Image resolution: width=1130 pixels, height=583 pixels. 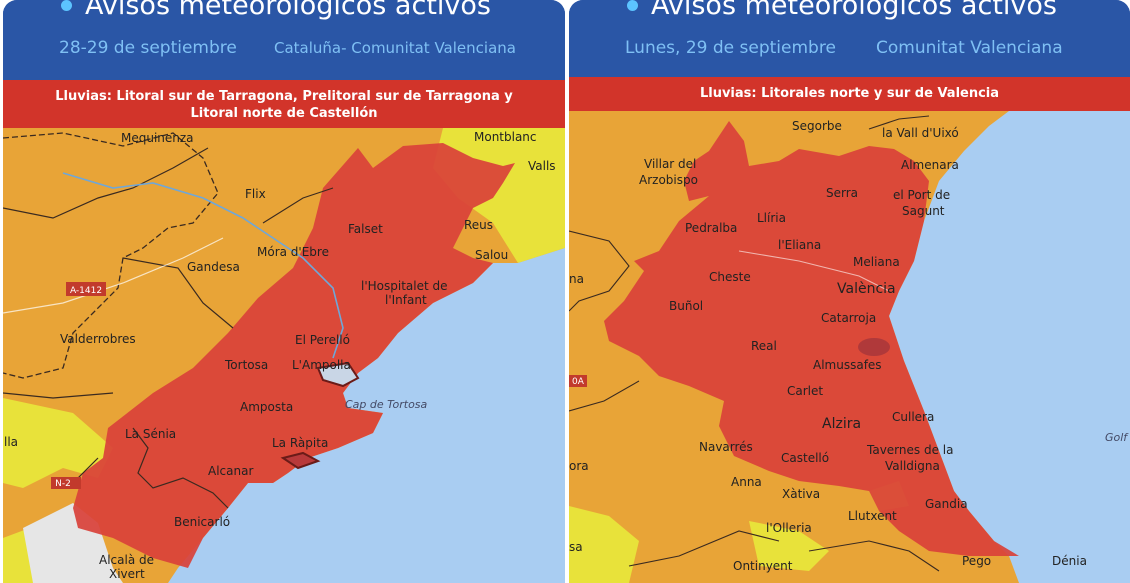 What do you see at coordinates (11, 442) in the screenshot?
I see `place-partial-lla: lla` at bounding box center [11, 442].